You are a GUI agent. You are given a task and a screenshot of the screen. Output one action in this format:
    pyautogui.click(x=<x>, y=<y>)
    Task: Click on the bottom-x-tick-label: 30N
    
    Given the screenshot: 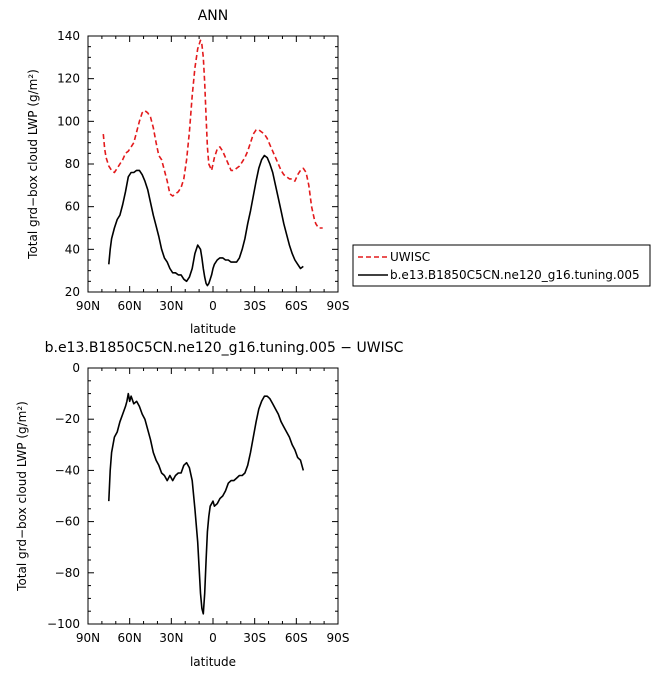 What is the action you would take?
    pyautogui.click(x=171, y=638)
    